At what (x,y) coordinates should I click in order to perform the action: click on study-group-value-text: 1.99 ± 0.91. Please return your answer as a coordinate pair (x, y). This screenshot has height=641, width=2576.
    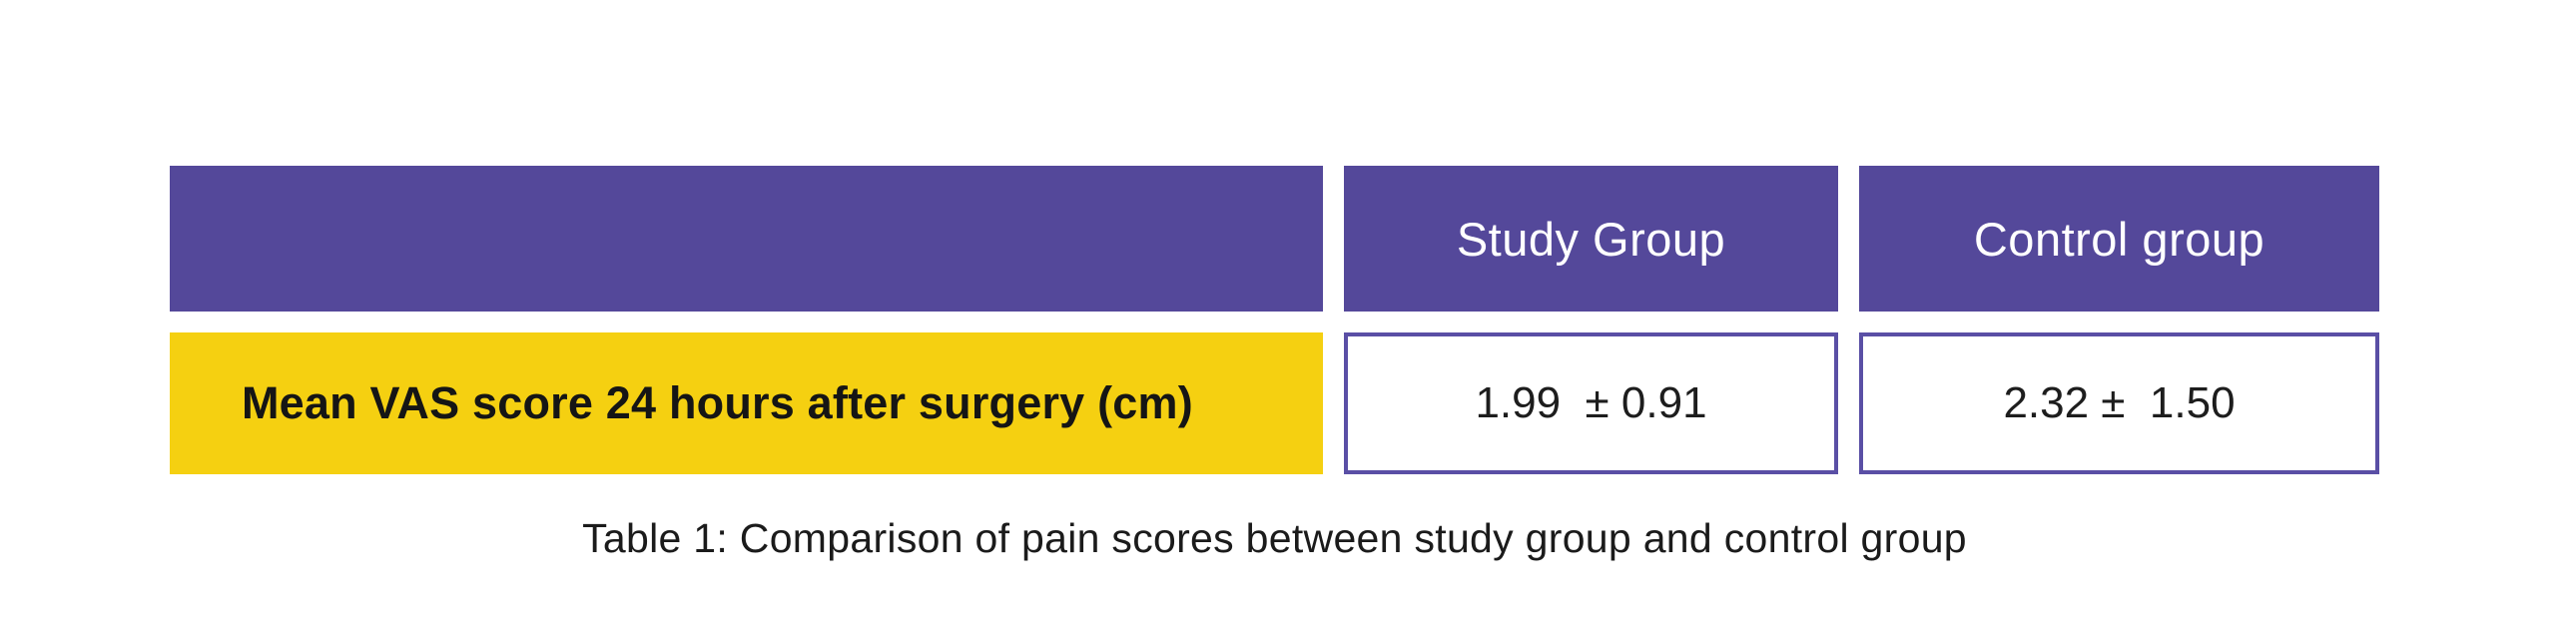
    Looking at the image, I should click on (1591, 402).